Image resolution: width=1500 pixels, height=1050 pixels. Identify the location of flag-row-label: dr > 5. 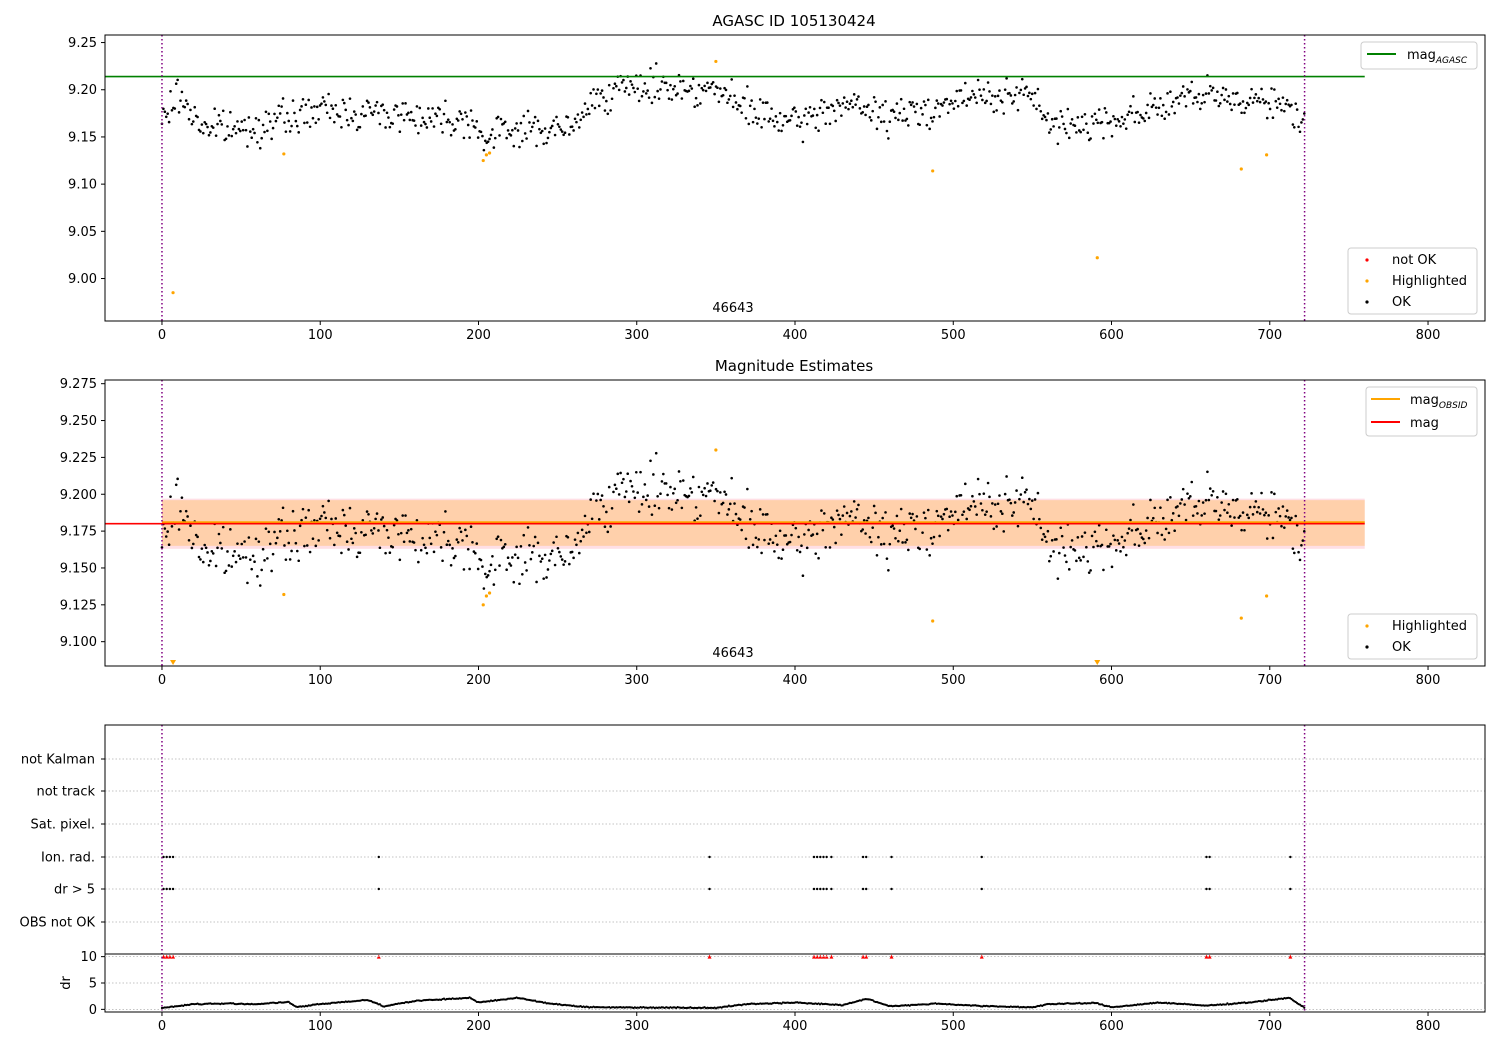
(74, 890).